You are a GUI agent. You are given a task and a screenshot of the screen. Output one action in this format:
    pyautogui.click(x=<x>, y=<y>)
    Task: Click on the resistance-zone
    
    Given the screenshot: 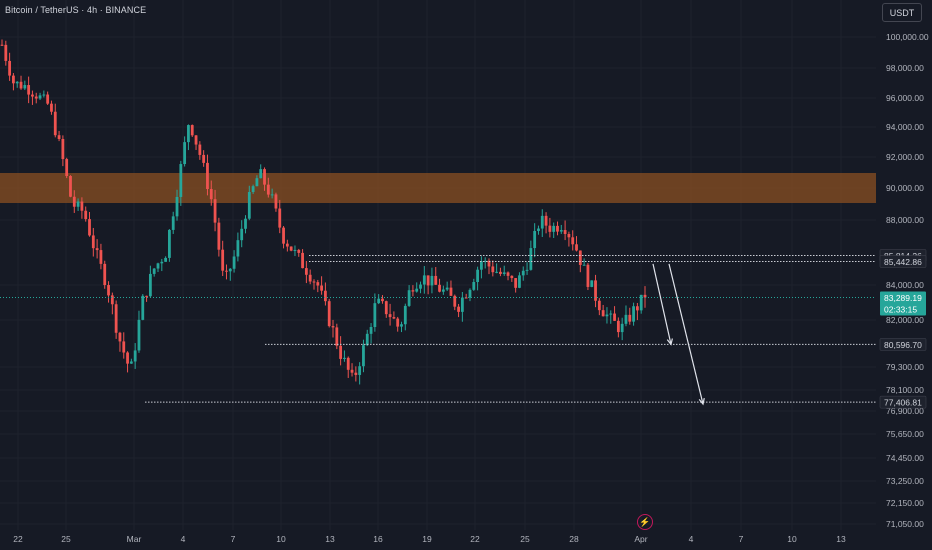 What is the action you would take?
    pyautogui.click(x=438, y=188)
    